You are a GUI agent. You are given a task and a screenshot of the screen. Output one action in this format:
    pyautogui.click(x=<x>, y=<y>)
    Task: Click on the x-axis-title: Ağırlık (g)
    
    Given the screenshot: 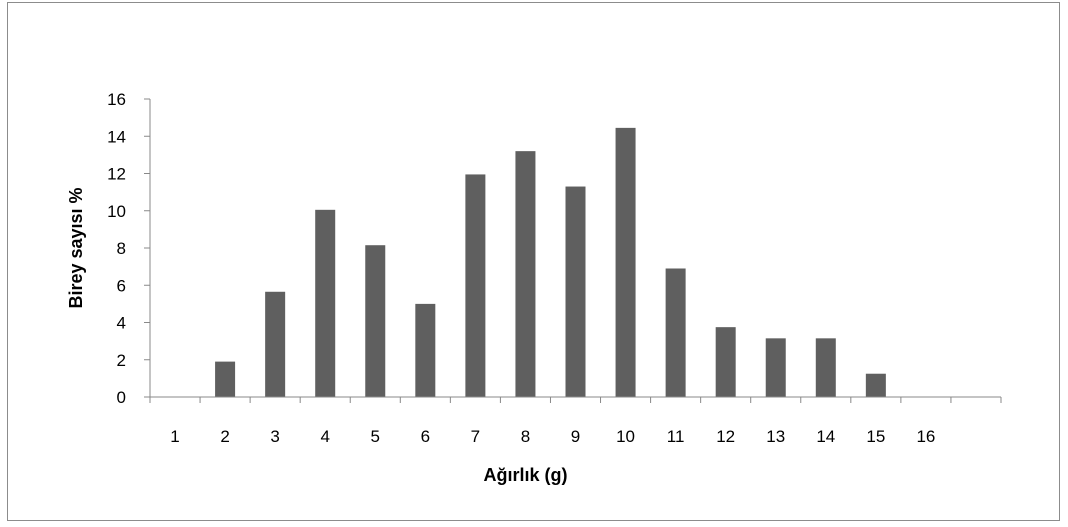 What is the action you would take?
    pyautogui.click(x=526, y=475)
    